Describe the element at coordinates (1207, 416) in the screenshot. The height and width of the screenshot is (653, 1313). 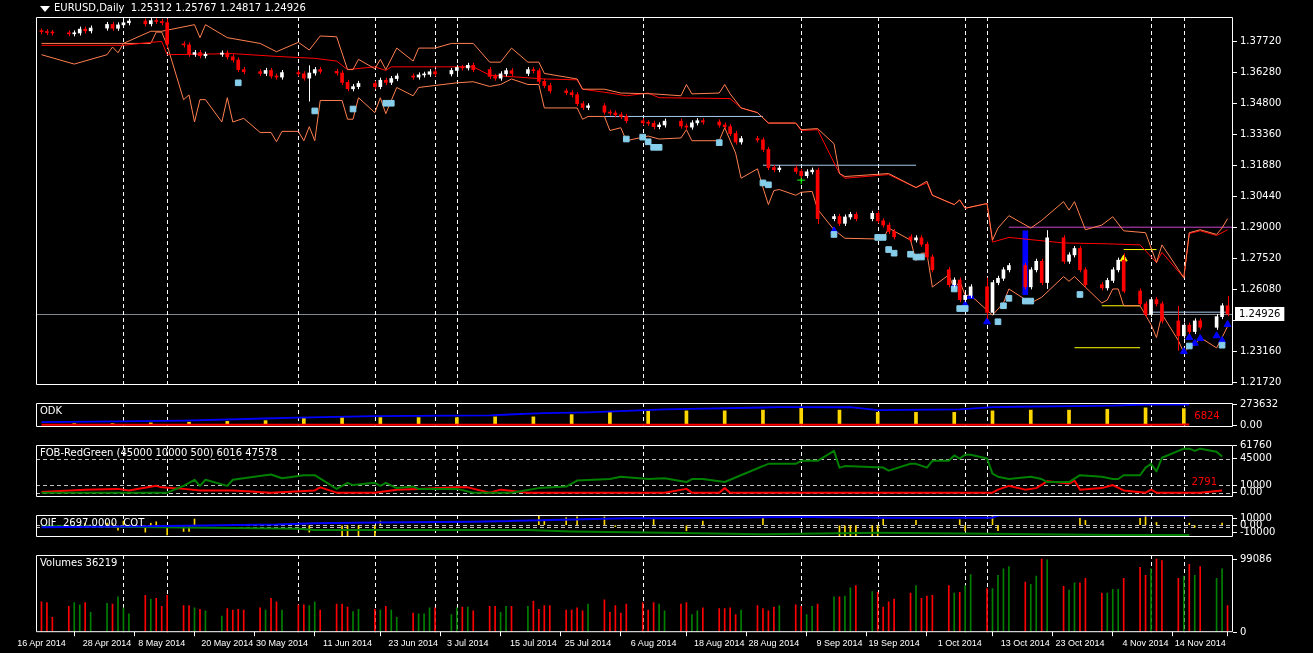
I see `data-label: 6824` at that location.